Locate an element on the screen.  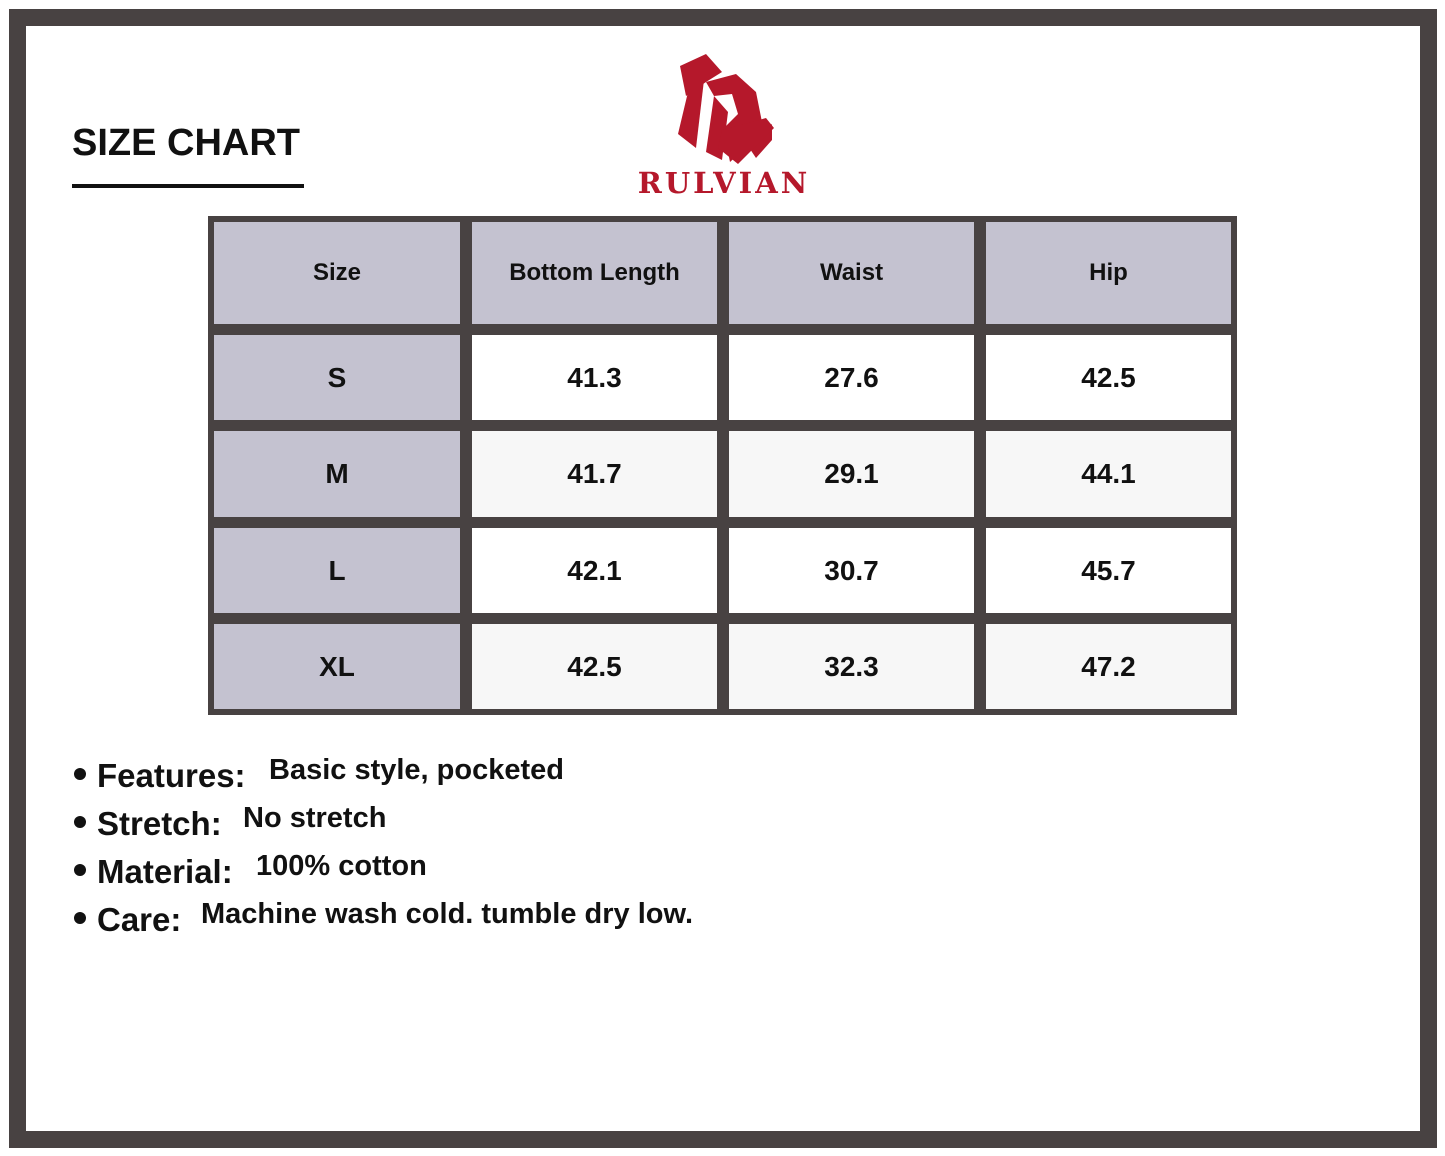
table-header-cell: Hip is located at coordinates (1108, 273).